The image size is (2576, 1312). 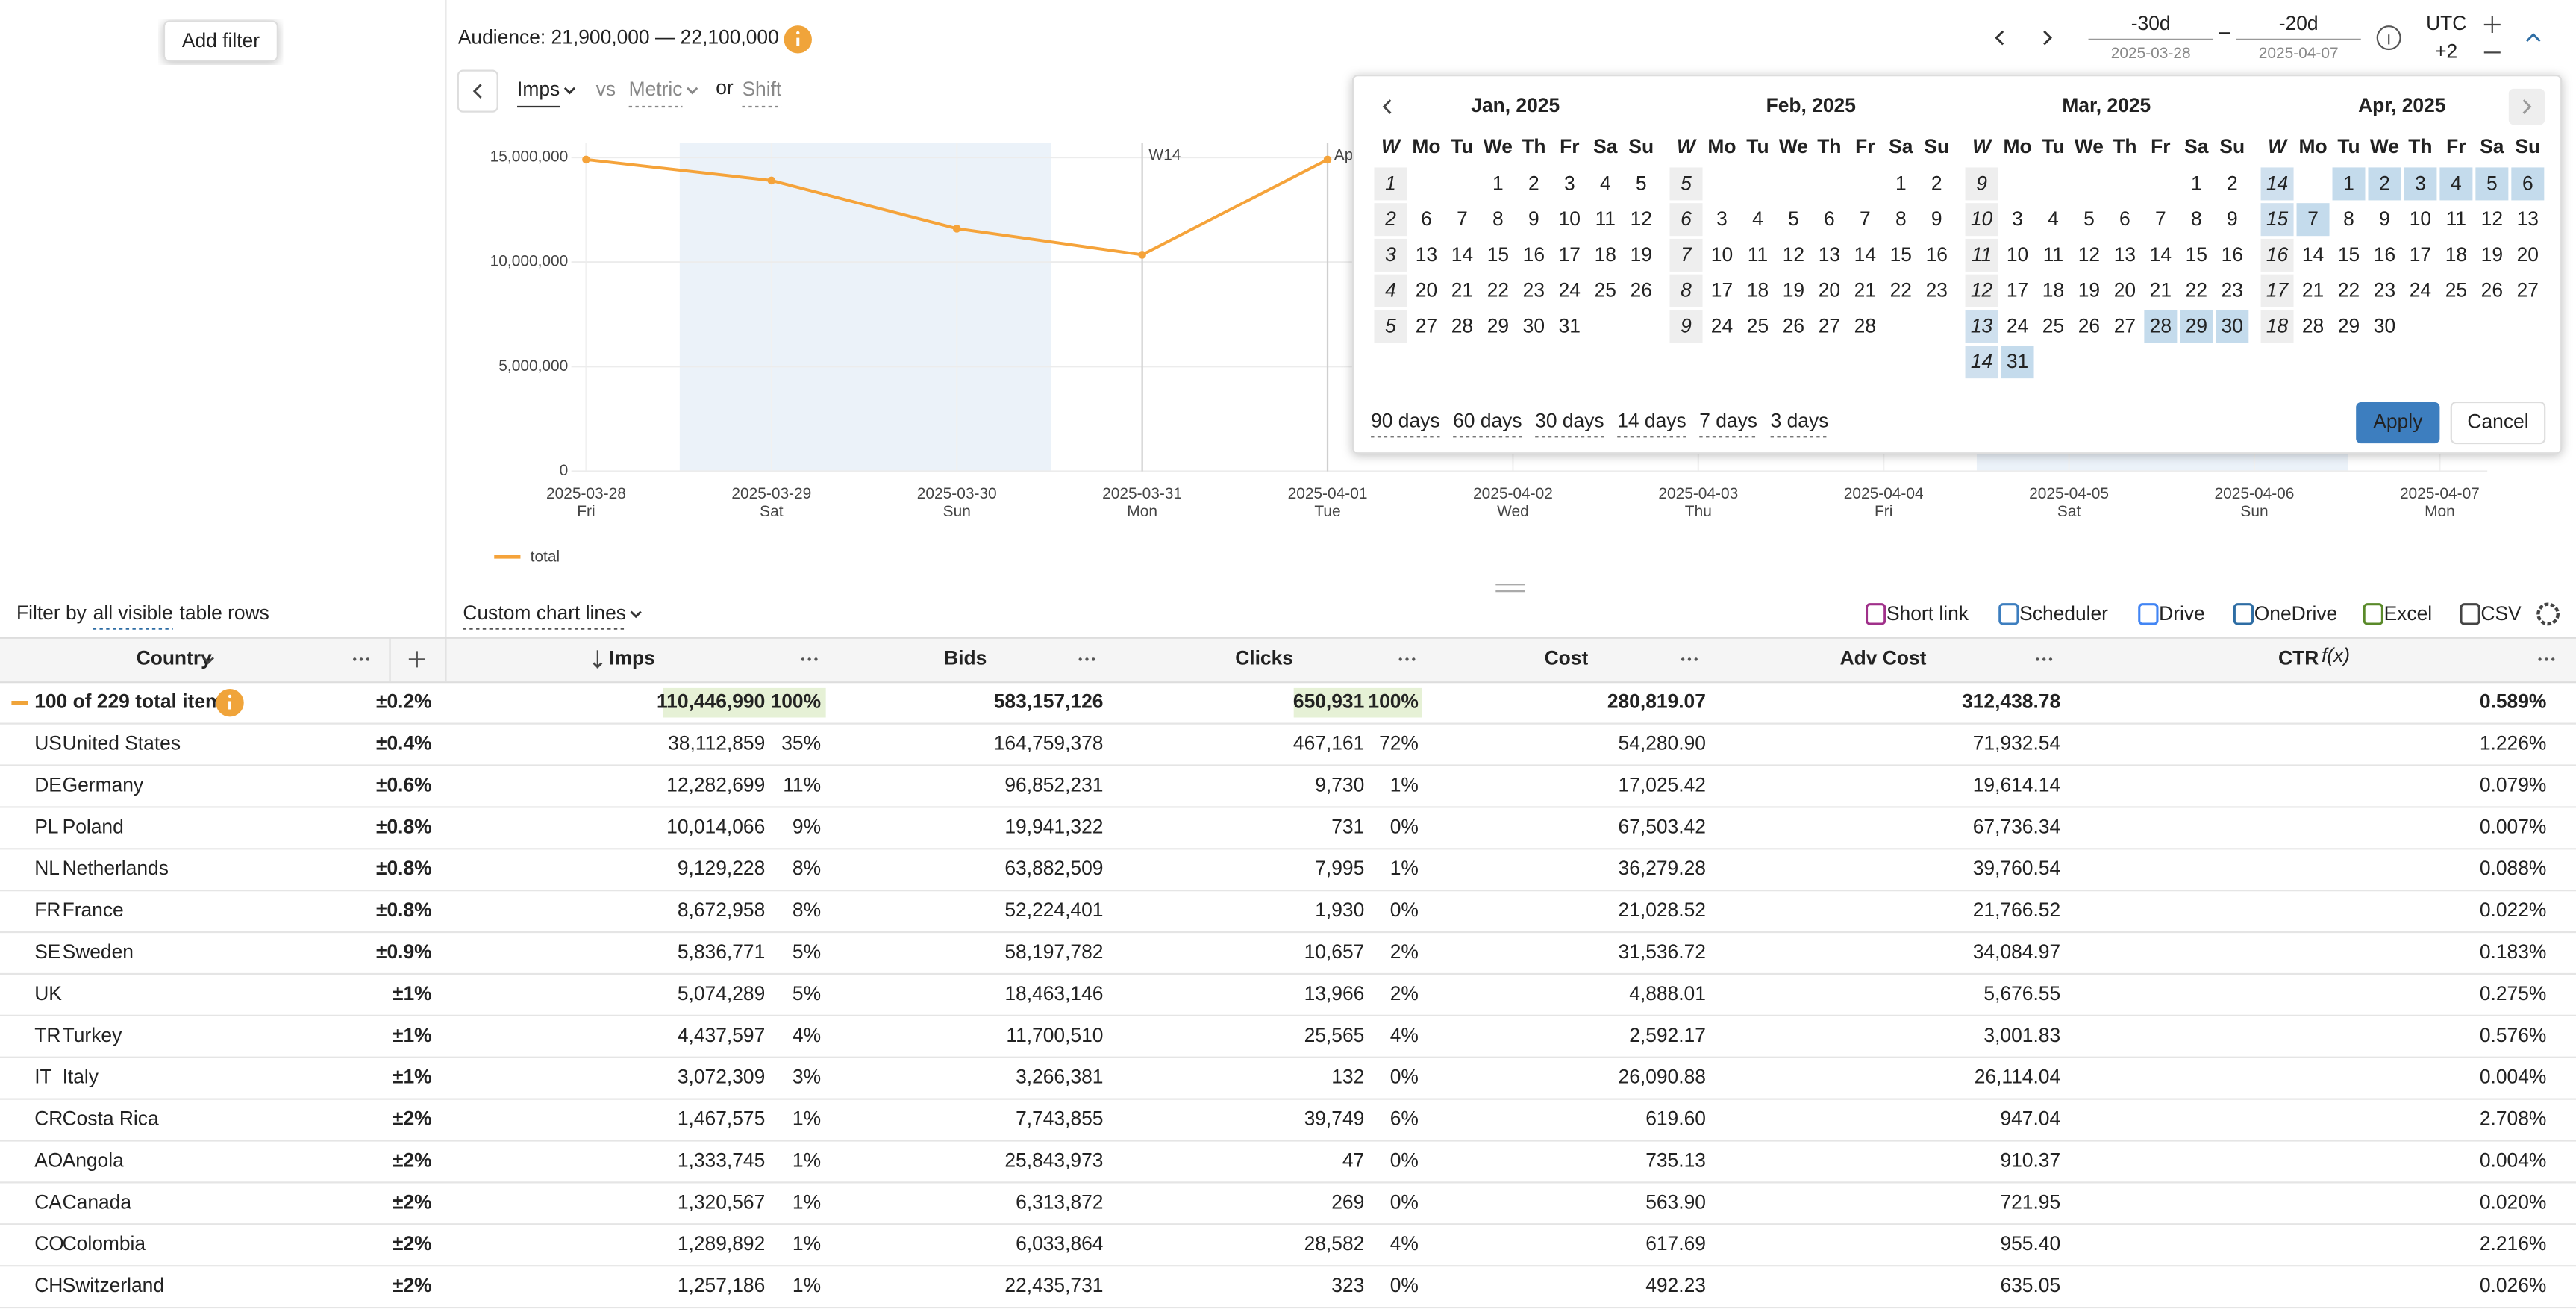 What do you see at coordinates (1462, 325) in the screenshot?
I see `calendar-day: 28` at bounding box center [1462, 325].